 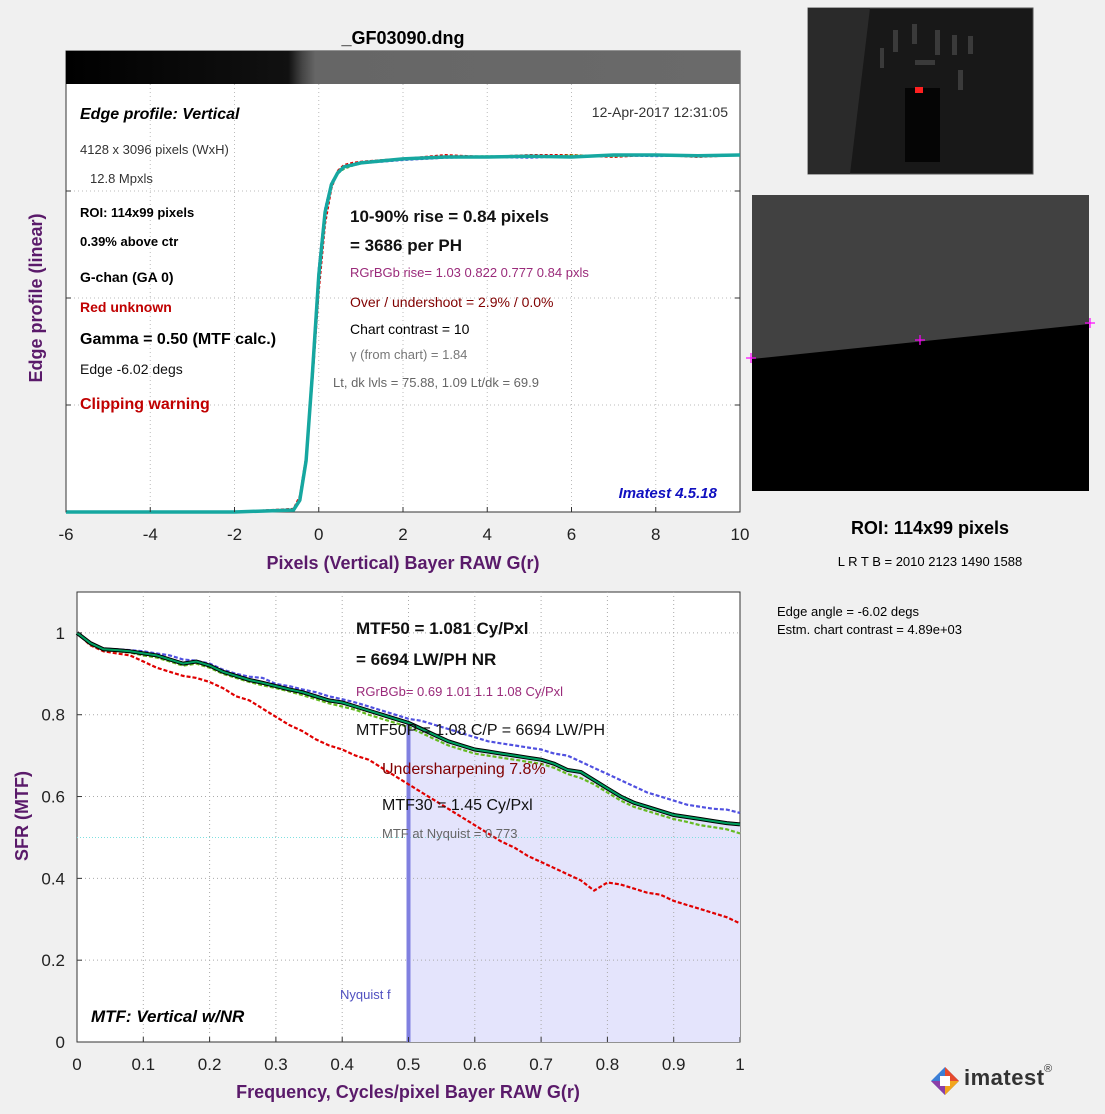 I want to click on side-chart-contrast: Estm. chart contrast = 4.89e+03, so click(x=869, y=629).